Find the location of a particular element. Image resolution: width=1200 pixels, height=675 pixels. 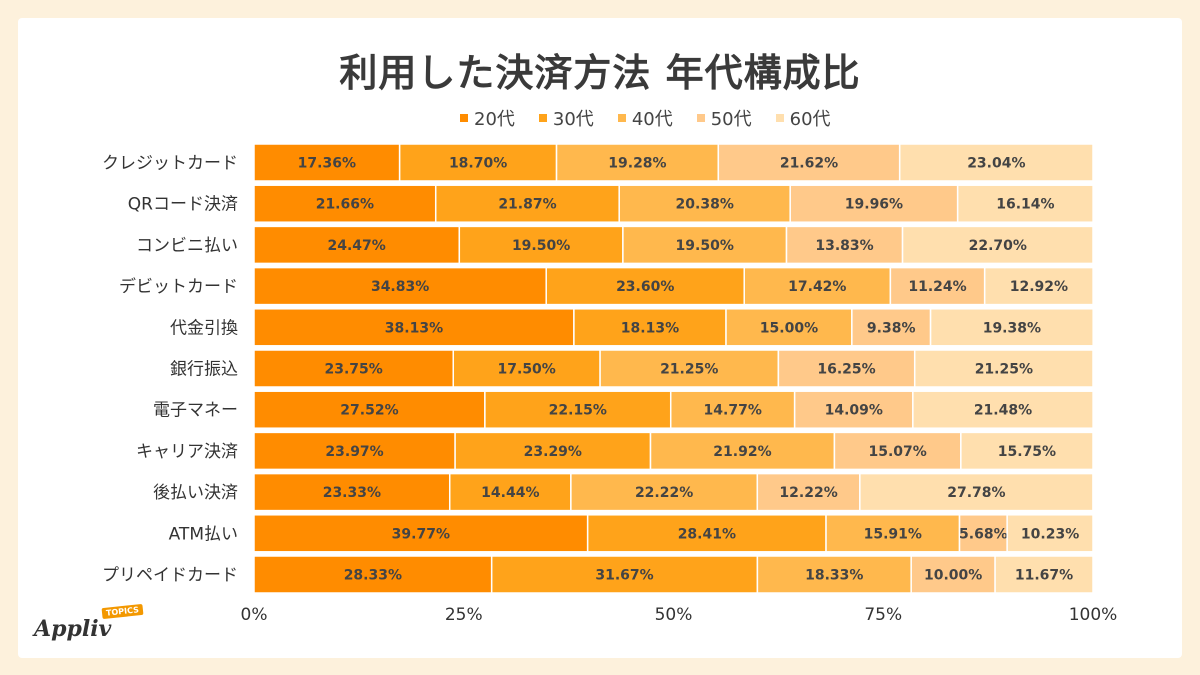

category-label: キャリア決済 is located at coordinates (187, 452).